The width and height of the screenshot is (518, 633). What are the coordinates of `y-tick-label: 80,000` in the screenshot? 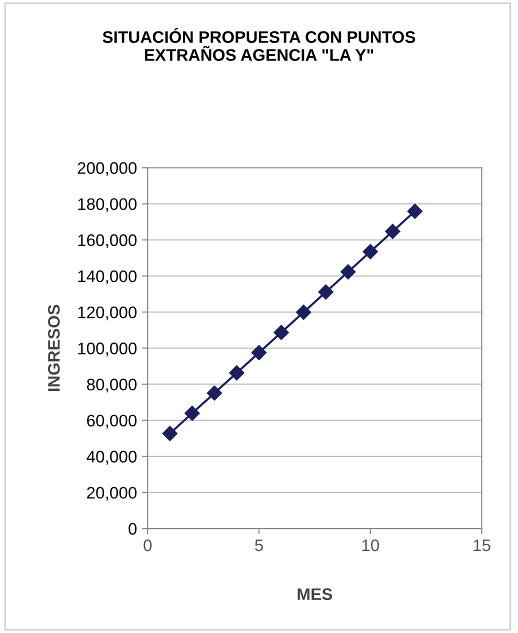 It's located at (111, 385).